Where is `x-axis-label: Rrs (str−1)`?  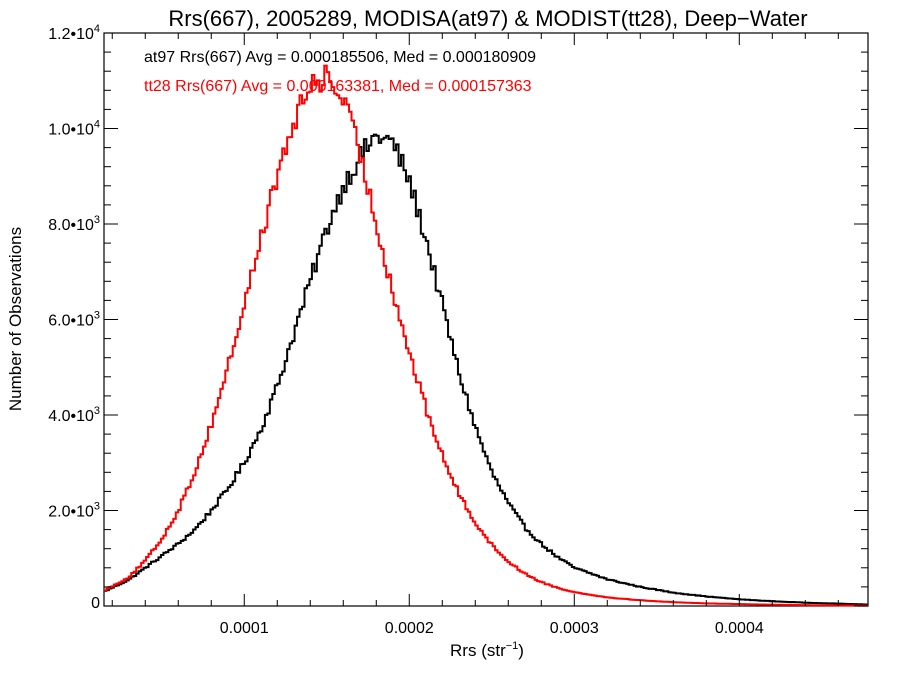 x-axis-label: Rrs (str−1) is located at coordinates (487, 650).